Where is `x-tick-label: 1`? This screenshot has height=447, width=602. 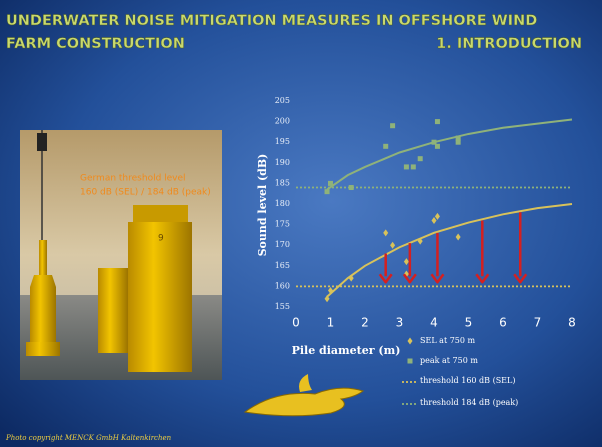
x-tick-label: 1 is located at coordinates (331, 323).